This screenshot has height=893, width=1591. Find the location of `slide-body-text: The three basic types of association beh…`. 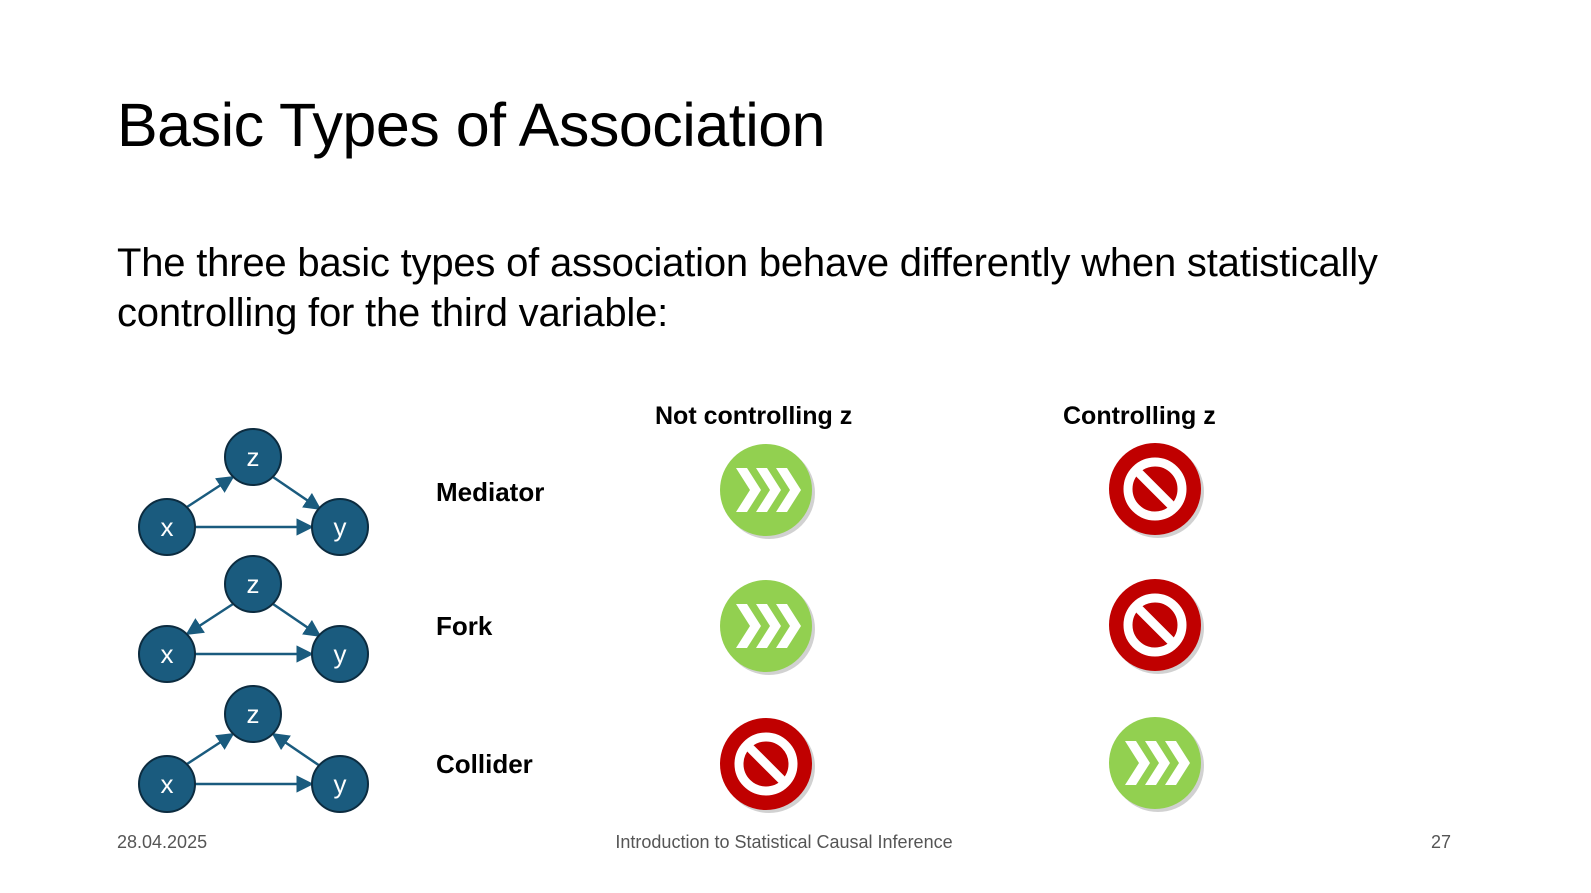

slide-body-text: The three basic types of association beh… is located at coordinates (747, 288).